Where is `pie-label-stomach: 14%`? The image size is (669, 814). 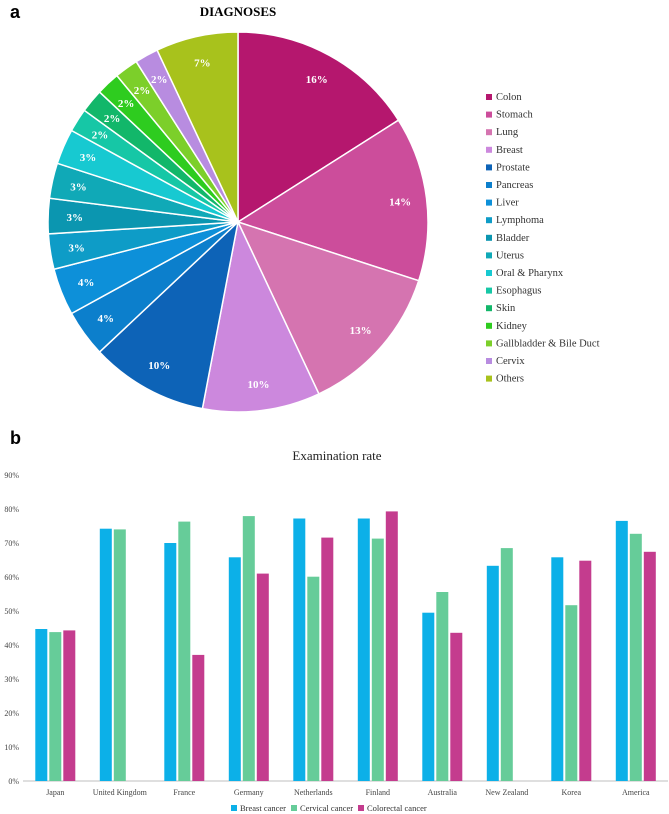 pie-label-stomach: 14% is located at coordinates (400, 203).